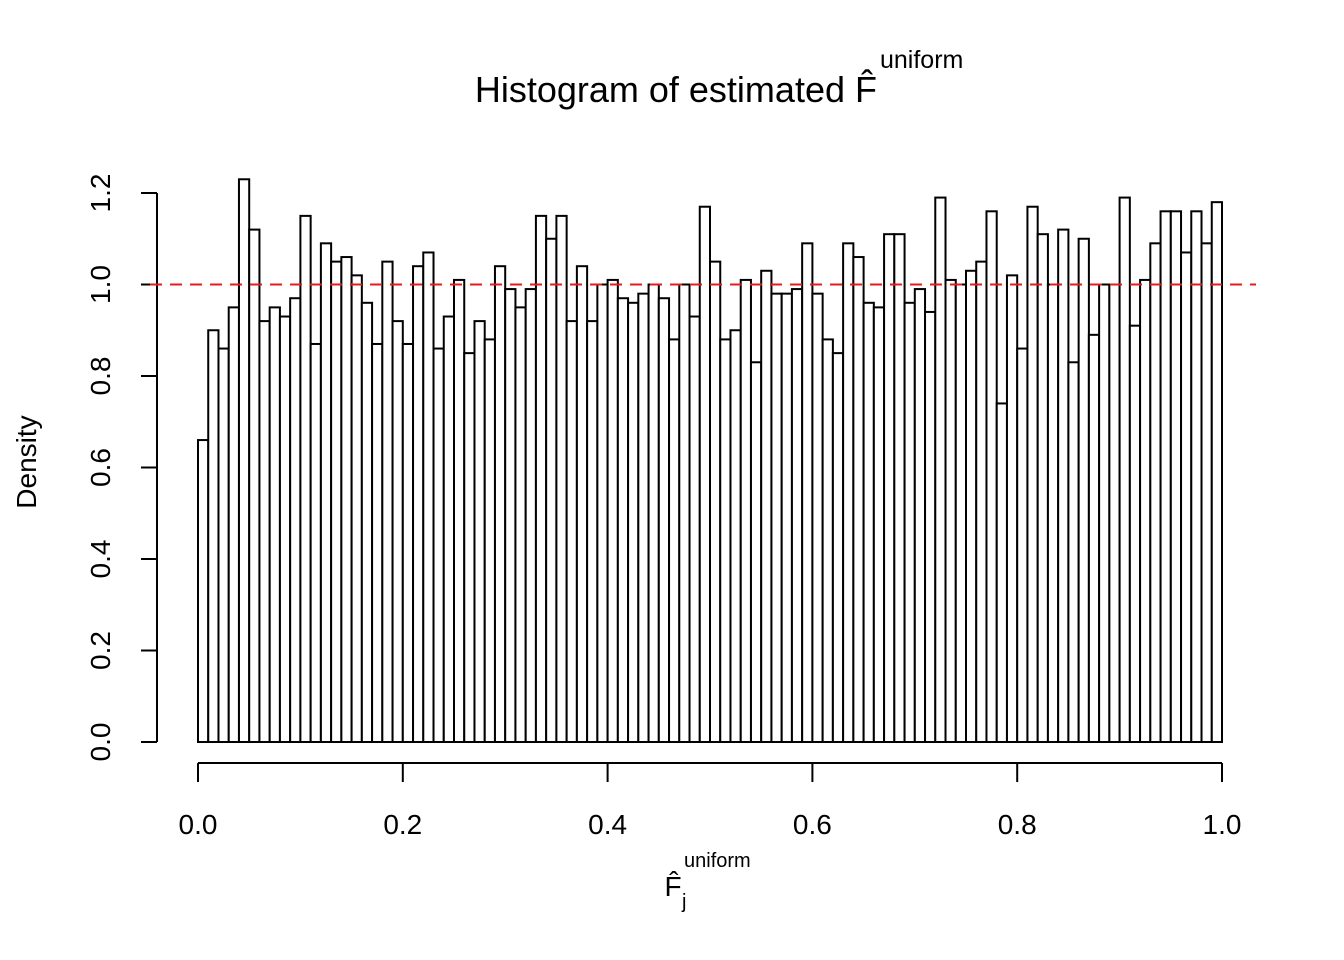 This screenshot has width=1344, height=960. What do you see at coordinates (921, 60) in the screenshot?
I see `chart-title-superscript: uniform` at bounding box center [921, 60].